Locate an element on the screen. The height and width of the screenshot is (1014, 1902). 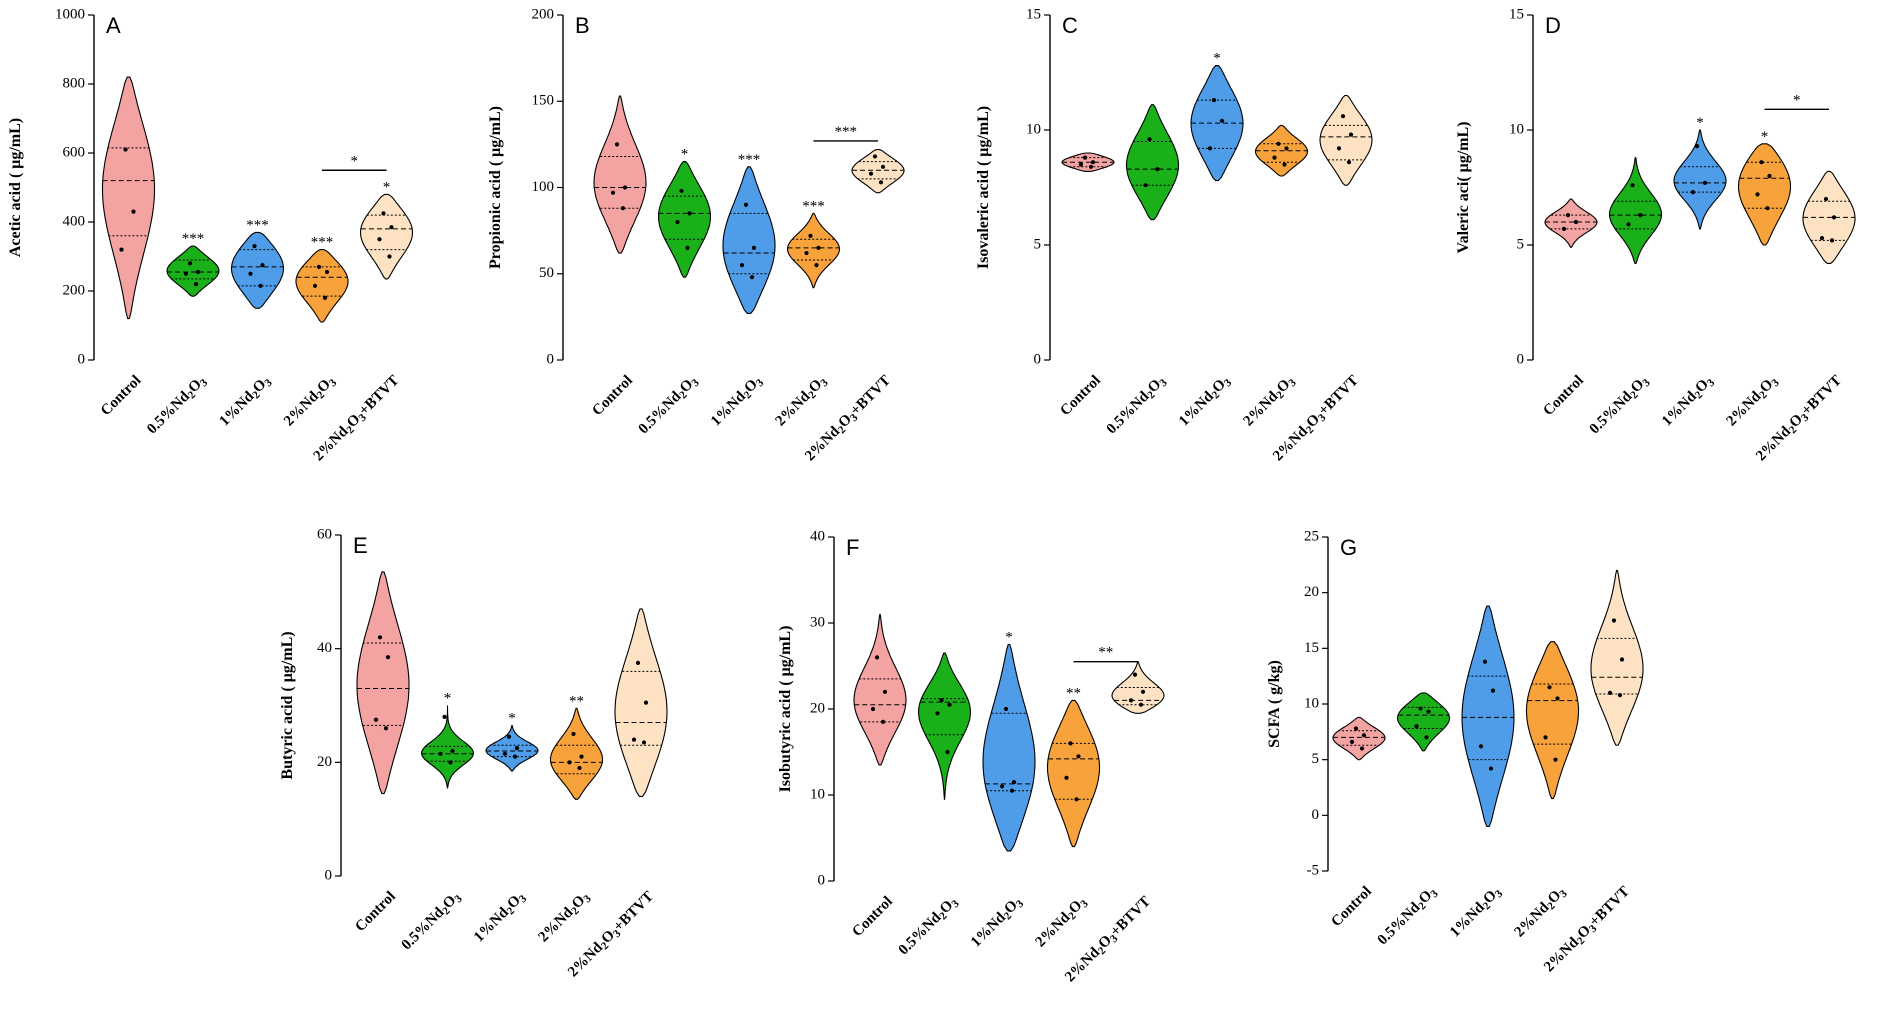
y-tick-label: -5 is located at coordinates (1313, 870).